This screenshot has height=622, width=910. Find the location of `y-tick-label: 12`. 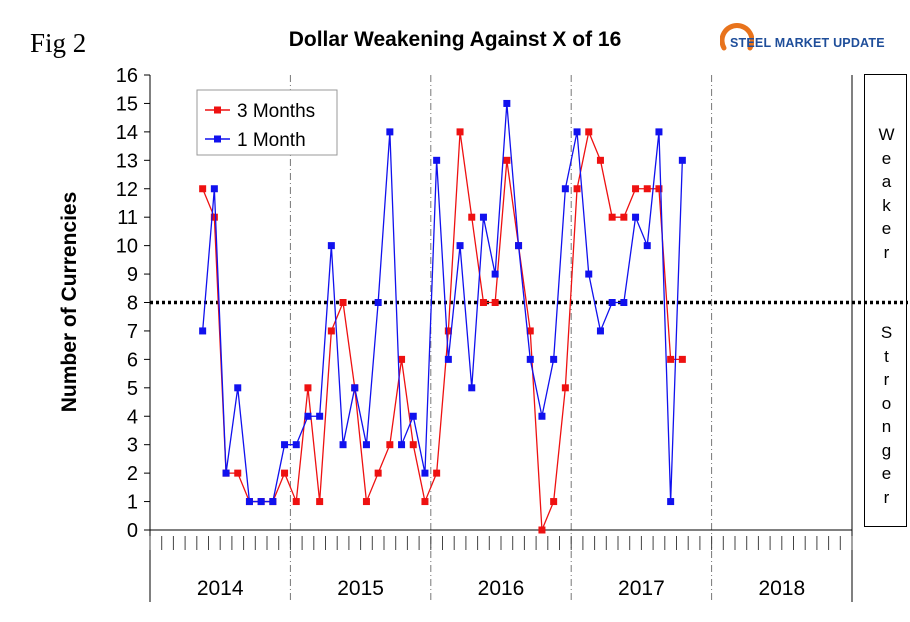

y-tick-label: 12 is located at coordinates (127, 190).